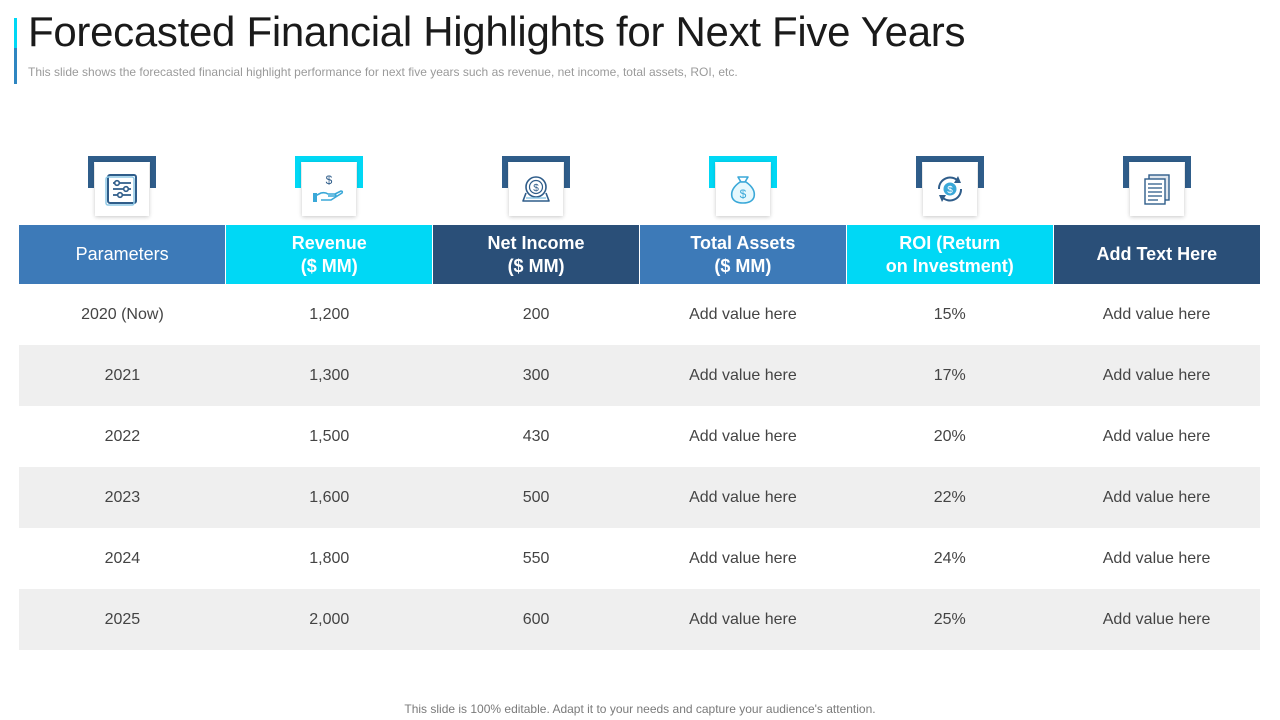 Image resolution: width=1280 pixels, height=720 pixels. What do you see at coordinates (122, 619) in the screenshot?
I see `cell-parameter: 2025` at bounding box center [122, 619].